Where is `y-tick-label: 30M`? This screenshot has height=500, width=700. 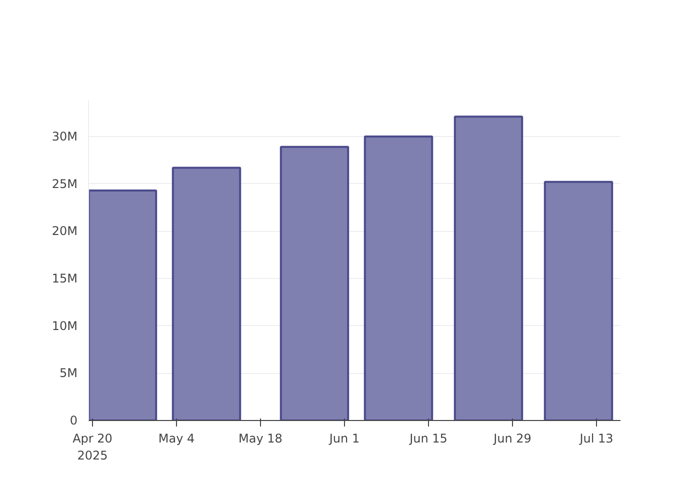
y-tick-label: 30M is located at coordinates (65, 136).